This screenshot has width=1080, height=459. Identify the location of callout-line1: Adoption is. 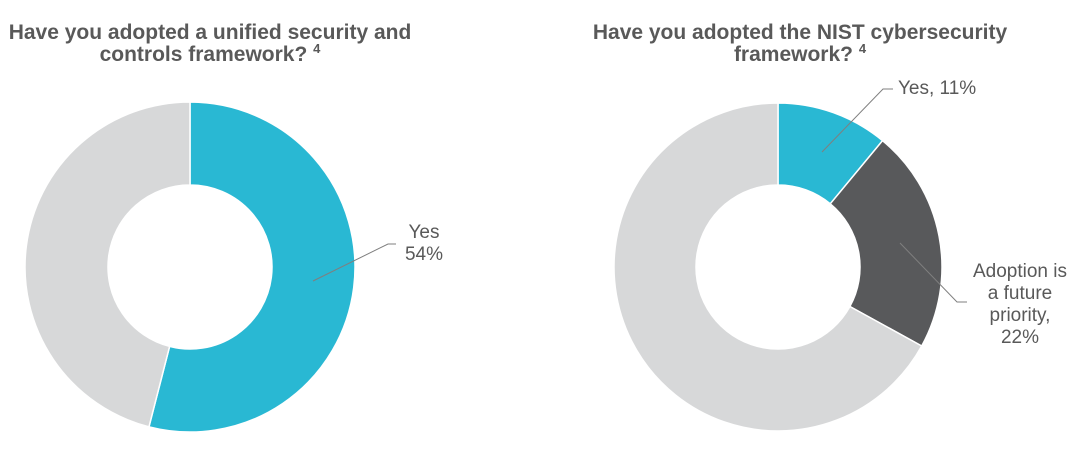
(1019, 271).